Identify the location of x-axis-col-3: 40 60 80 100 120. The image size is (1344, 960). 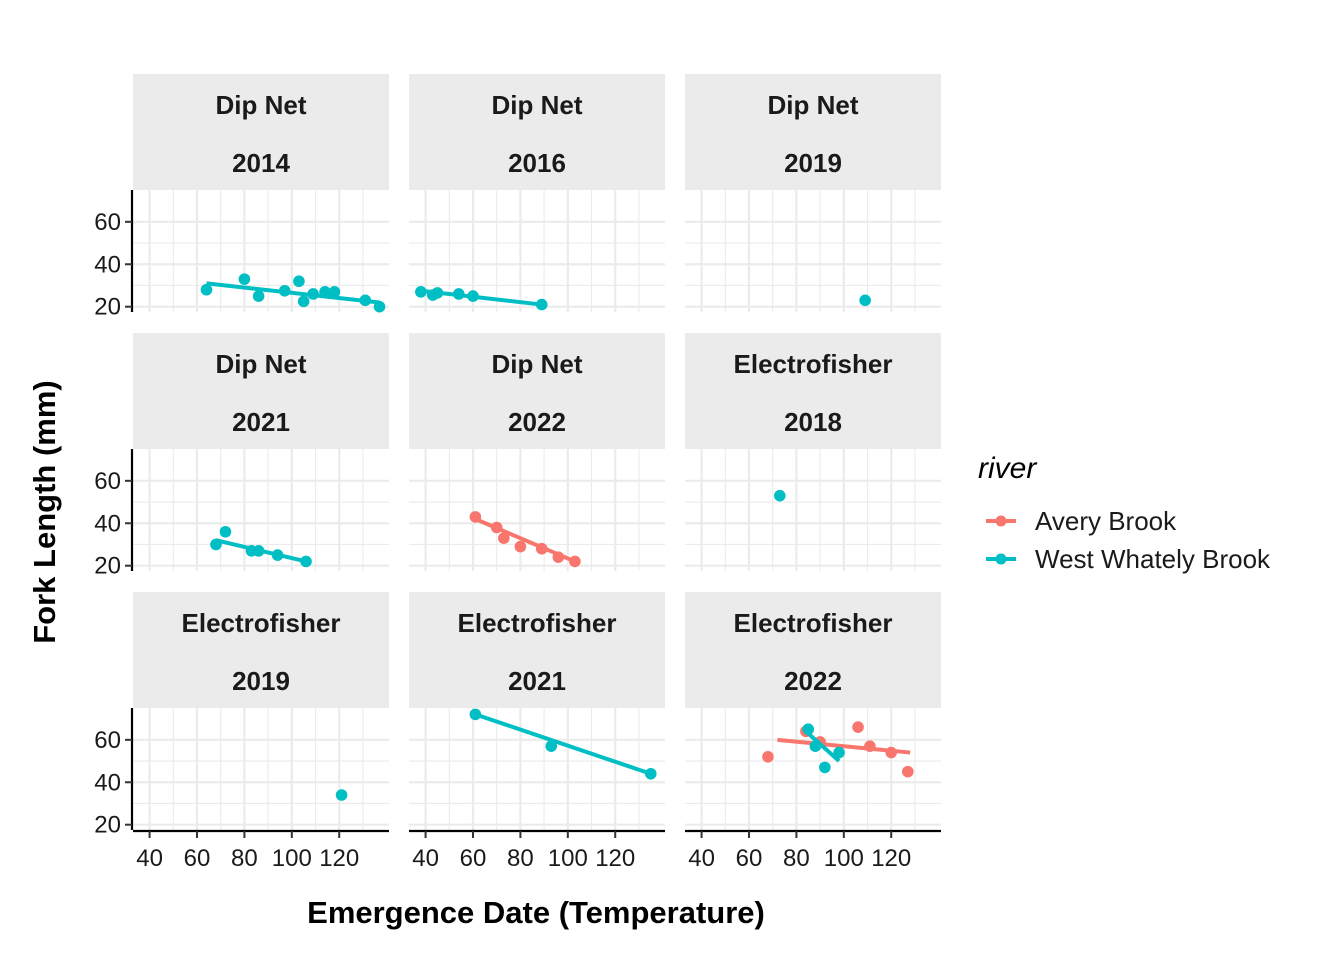
(813, 850).